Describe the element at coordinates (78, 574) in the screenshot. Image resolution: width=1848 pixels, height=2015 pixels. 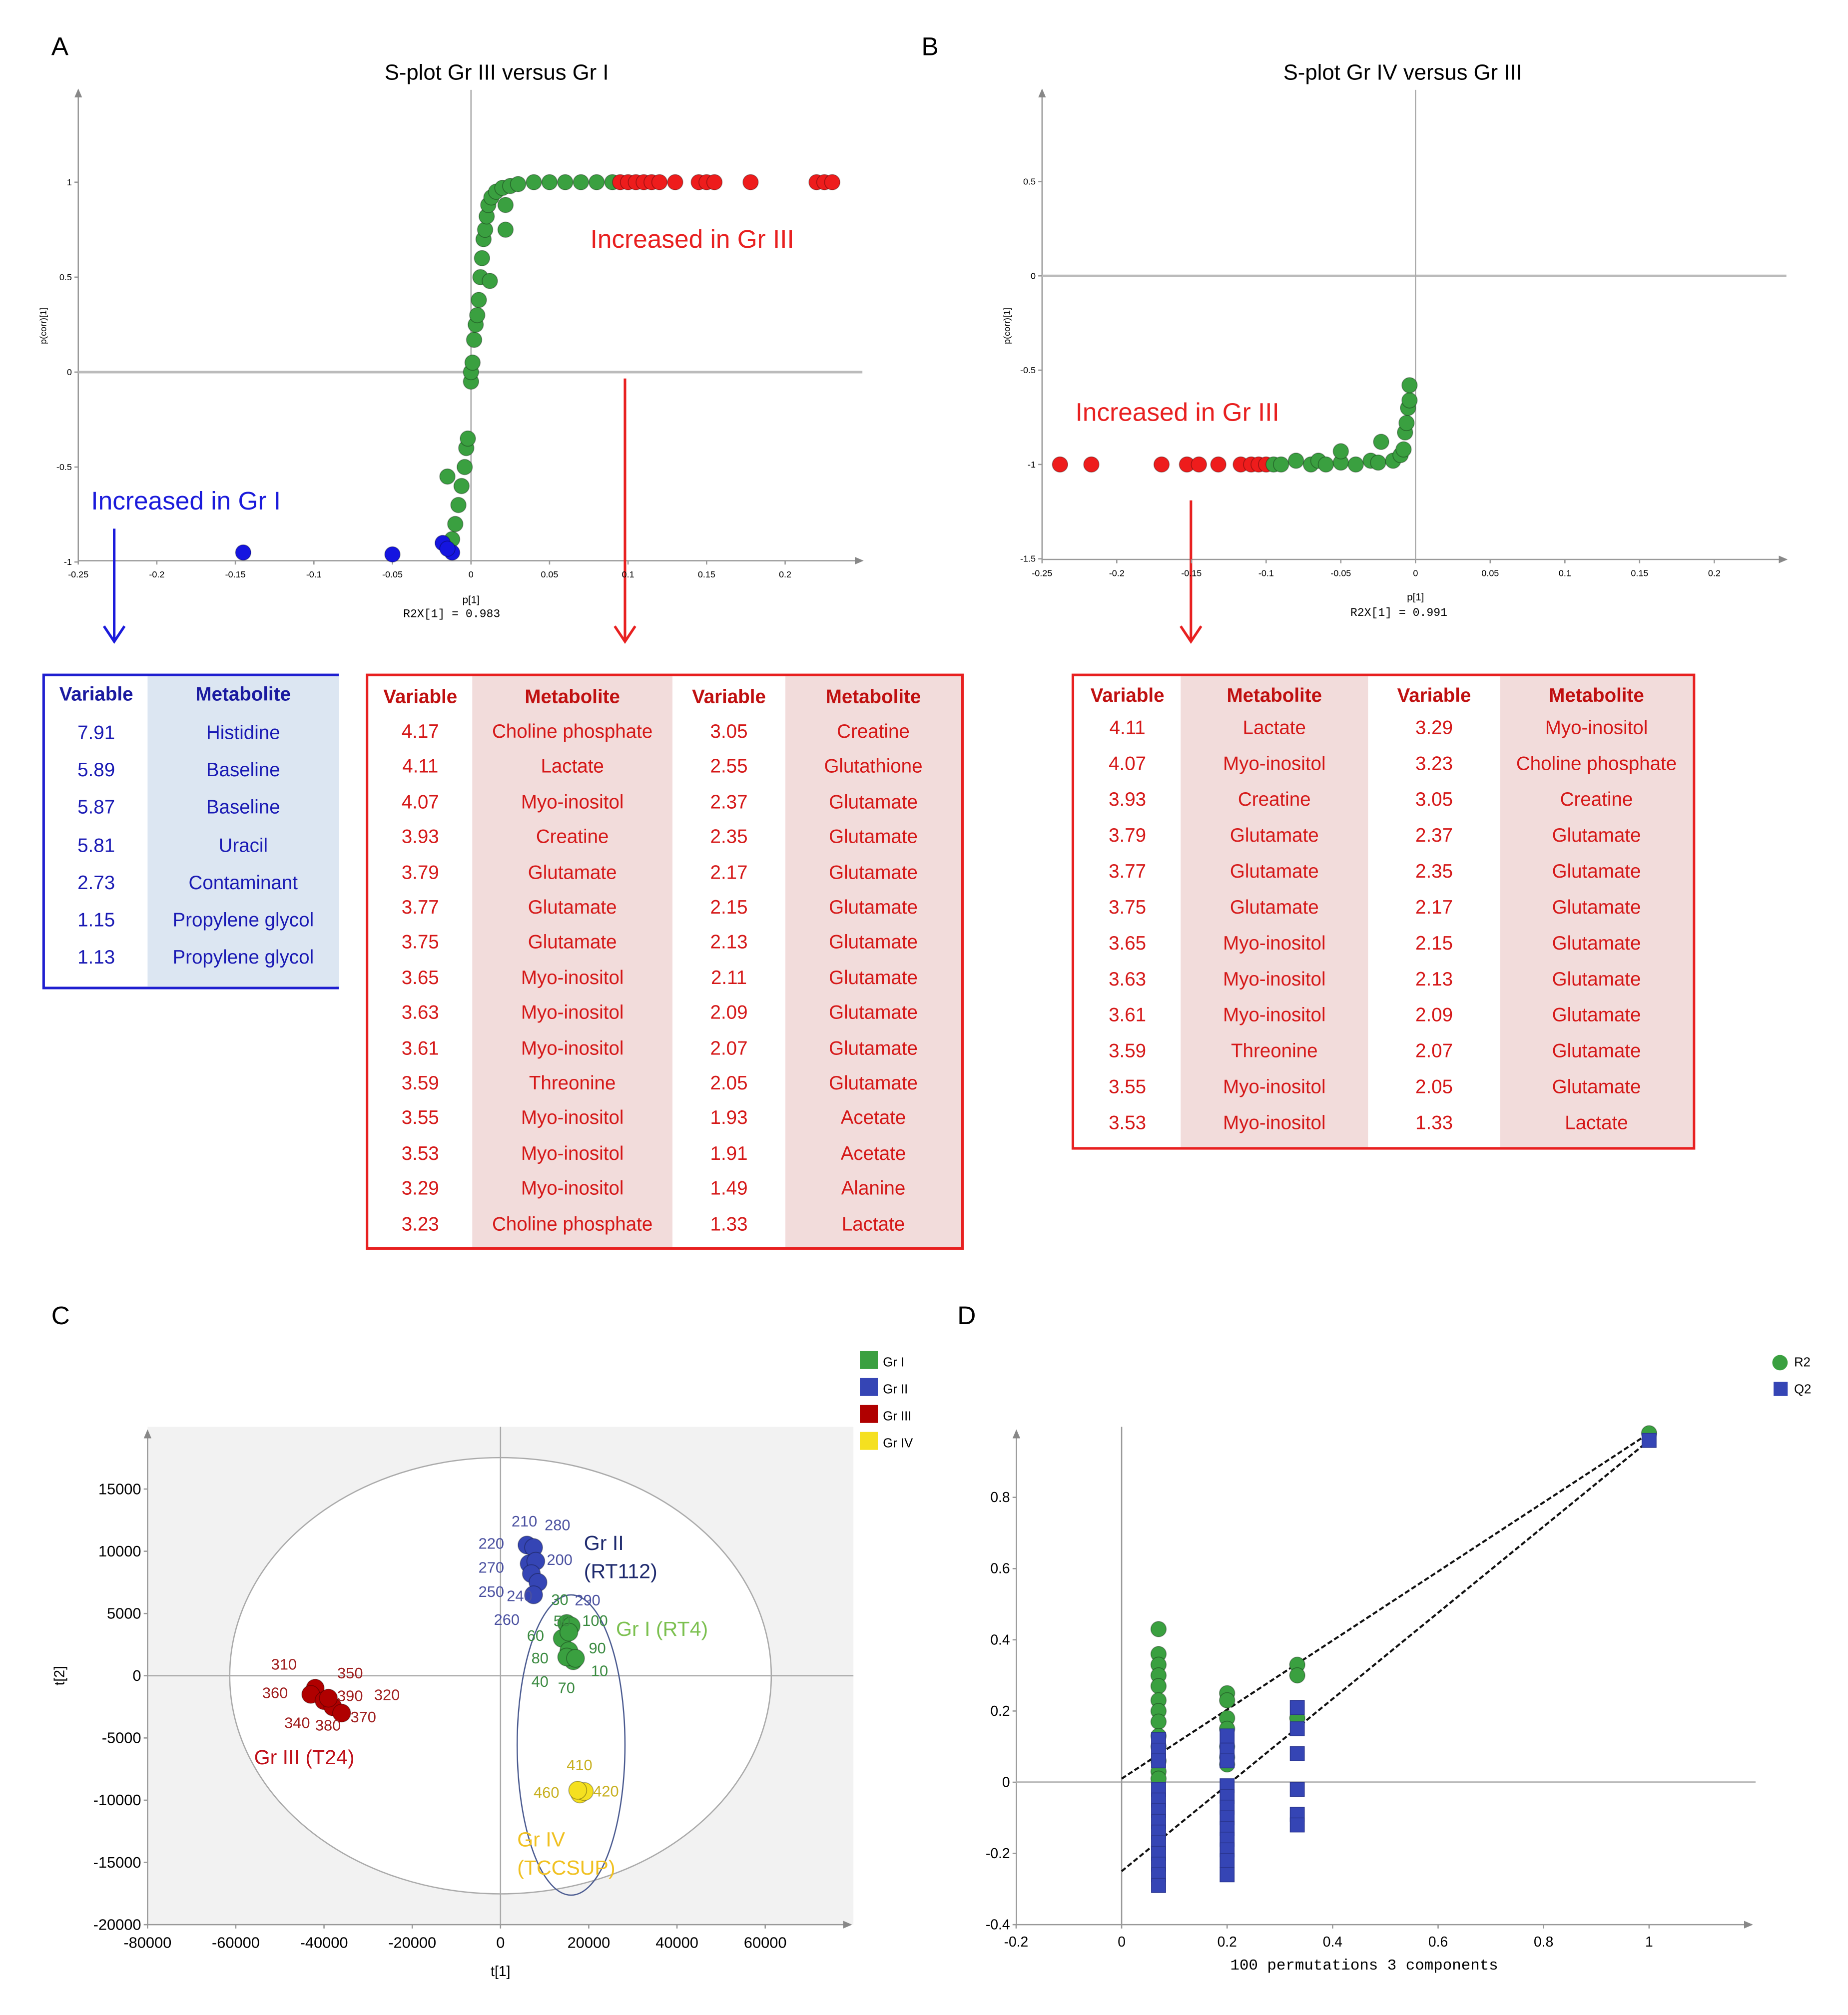
I see `x-tick-label: -0.25` at that location.